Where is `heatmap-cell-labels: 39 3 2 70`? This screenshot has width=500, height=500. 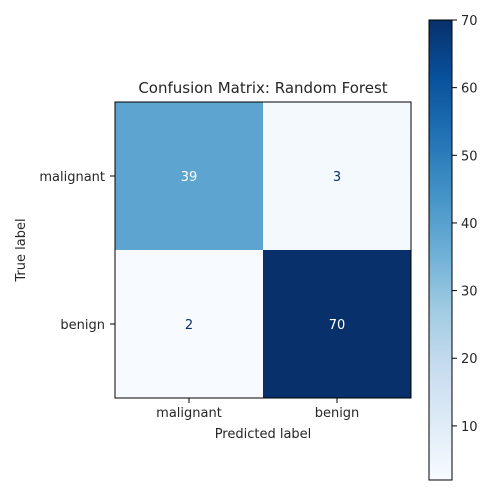
heatmap-cell-labels: 39 3 2 70 is located at coordinates (263, 251).